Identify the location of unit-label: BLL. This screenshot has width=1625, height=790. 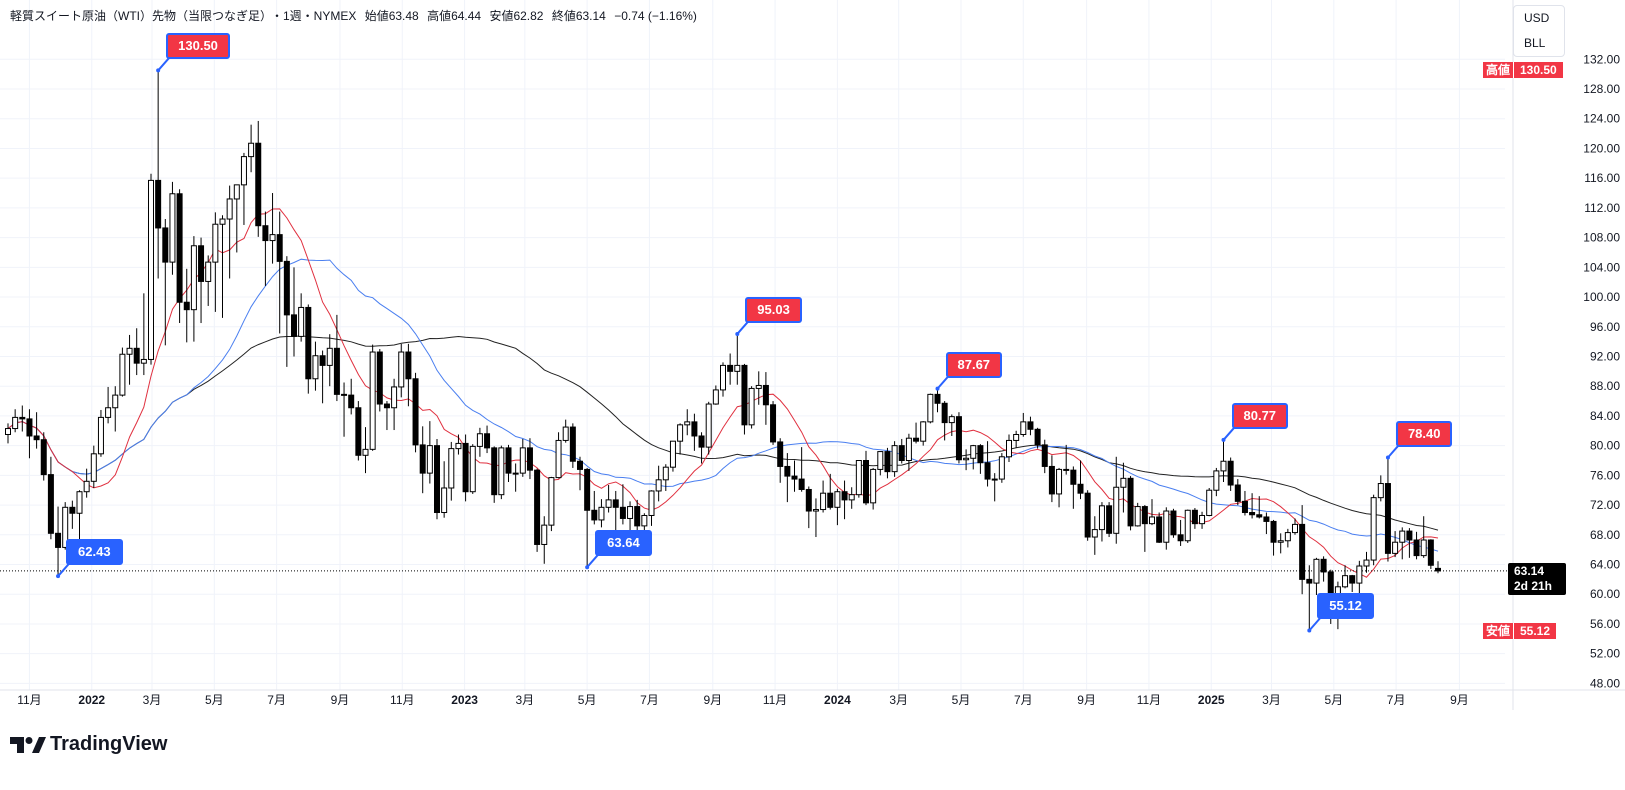
(1535, 43).